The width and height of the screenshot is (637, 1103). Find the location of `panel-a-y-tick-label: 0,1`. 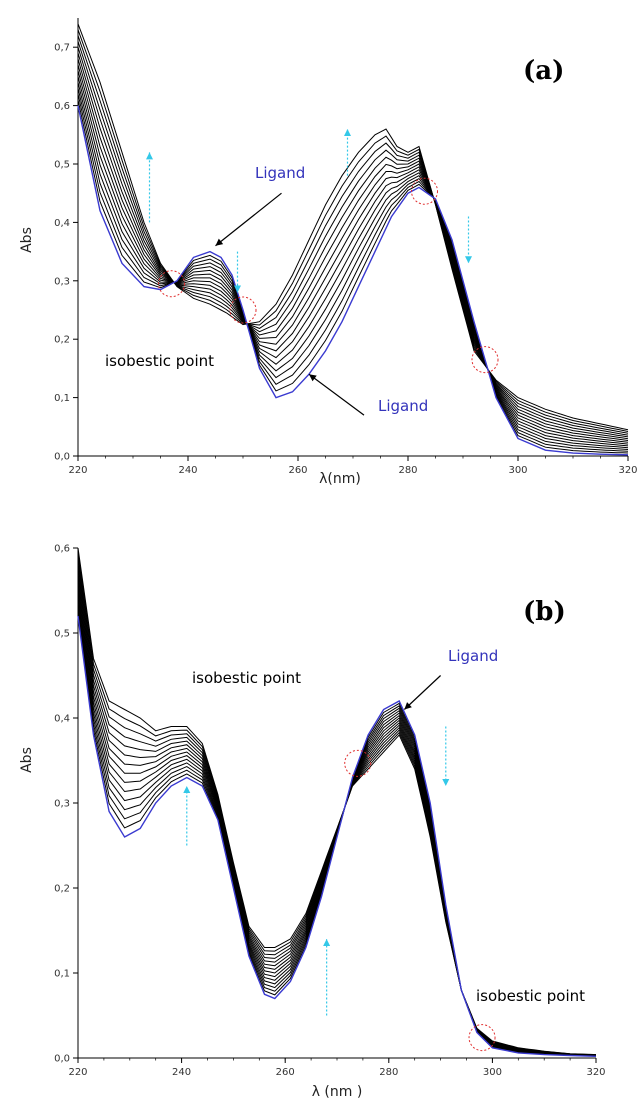

panel-a-y-tick-label: 0,1 is located at coordinates (62, 398).